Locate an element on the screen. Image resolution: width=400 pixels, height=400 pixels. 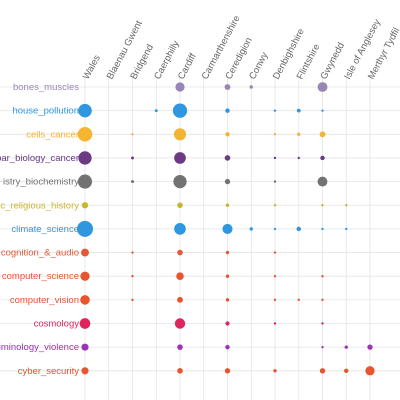
row-label: cosmology is located at coordinates (57, 324).